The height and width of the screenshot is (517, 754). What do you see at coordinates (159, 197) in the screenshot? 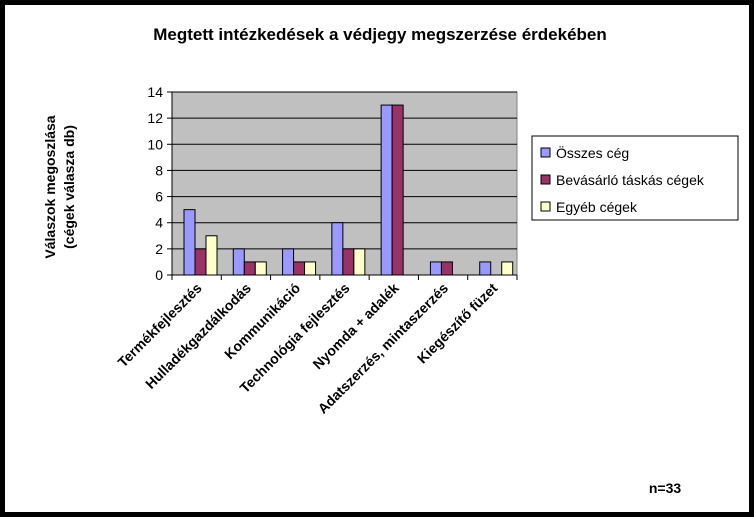
I see `y-tick-label: 6` at bounding box center [159, 197].